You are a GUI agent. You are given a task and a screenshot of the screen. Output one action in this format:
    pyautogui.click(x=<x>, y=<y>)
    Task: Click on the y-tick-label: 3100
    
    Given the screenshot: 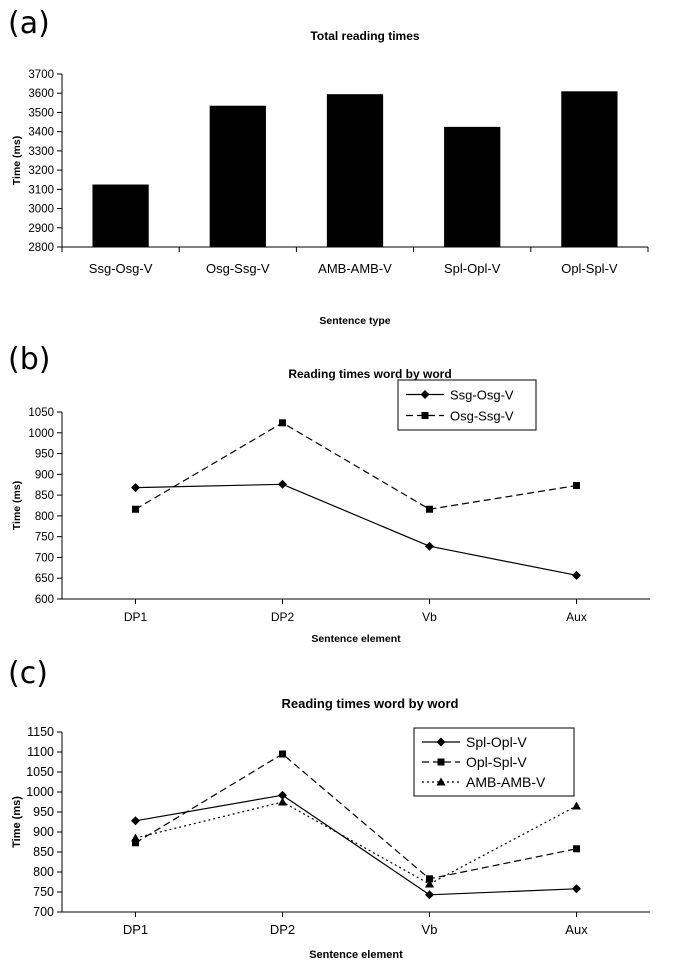 What is the action you would take?
    pyautogui.click(x=41, y=190)
    